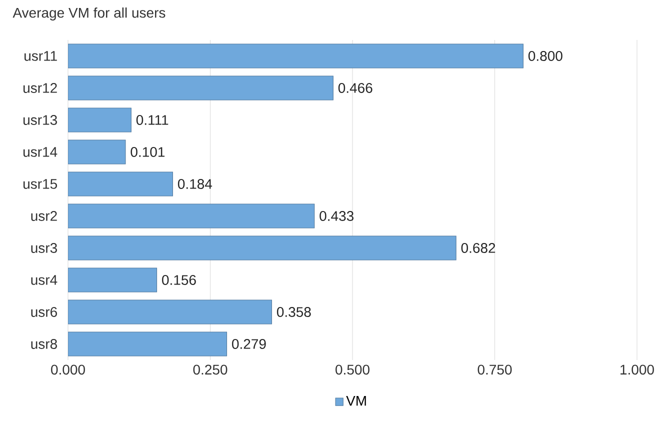  I want to click on data-label: 0.111, so click(152, 120).